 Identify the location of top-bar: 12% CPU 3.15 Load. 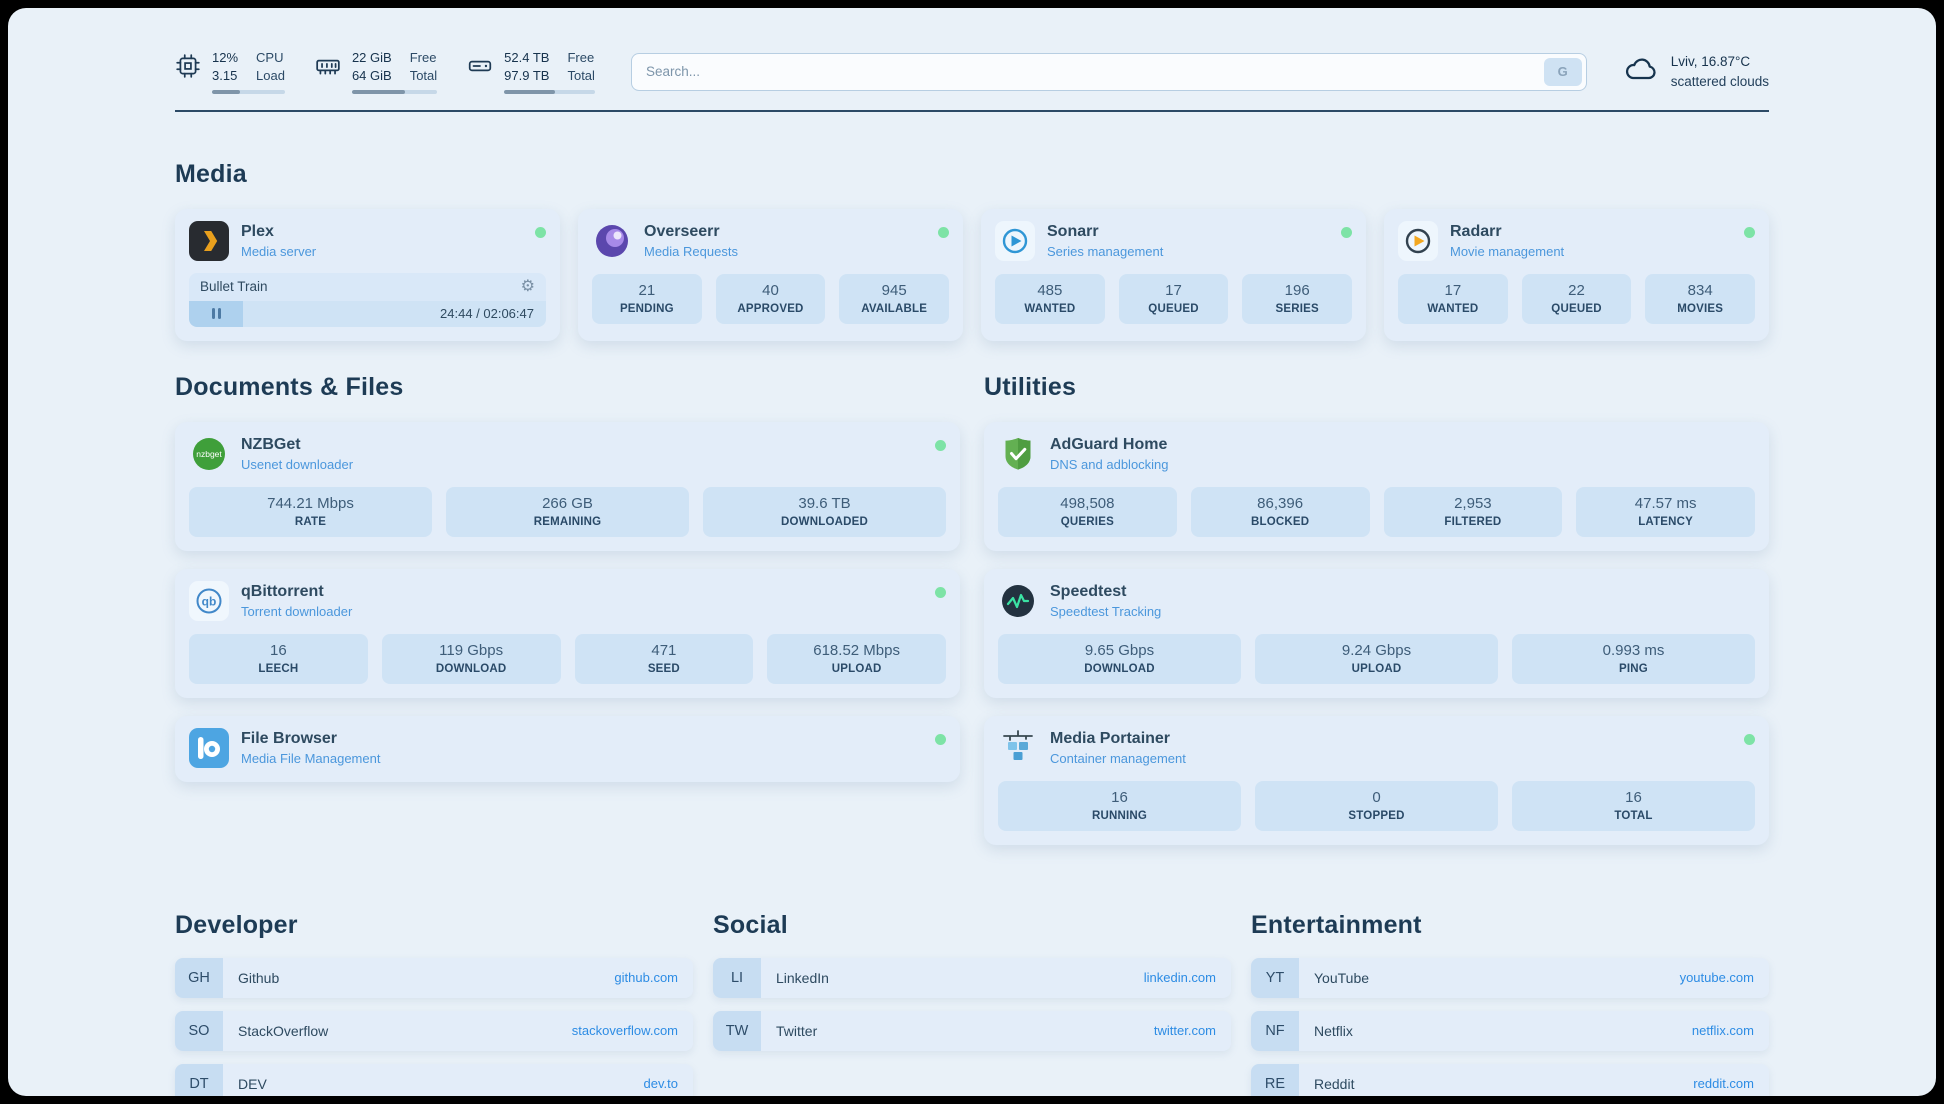
(972, 72).